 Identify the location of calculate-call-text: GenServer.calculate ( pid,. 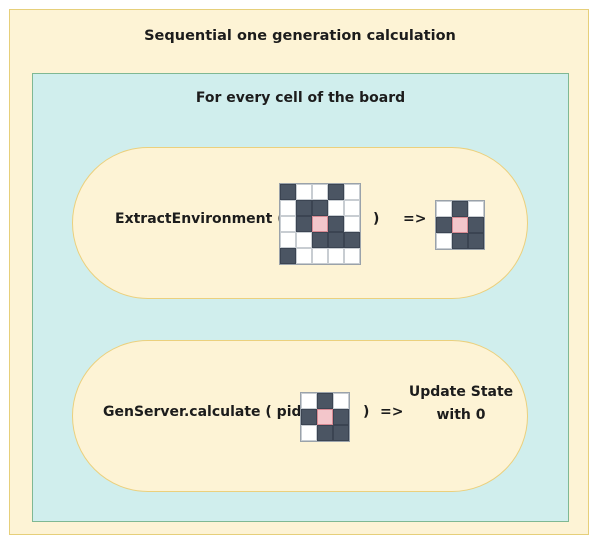
(205, 412).